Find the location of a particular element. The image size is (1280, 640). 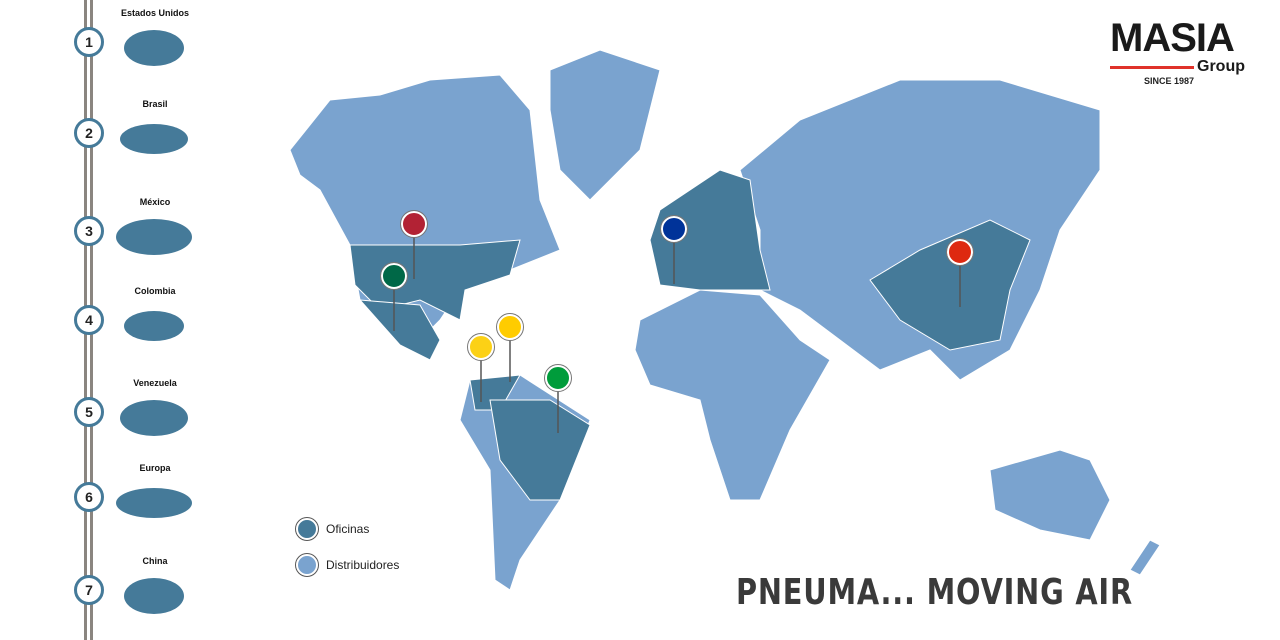

slogan: PNEUMA... MOVING AIR is located at coordinates (934, 592).